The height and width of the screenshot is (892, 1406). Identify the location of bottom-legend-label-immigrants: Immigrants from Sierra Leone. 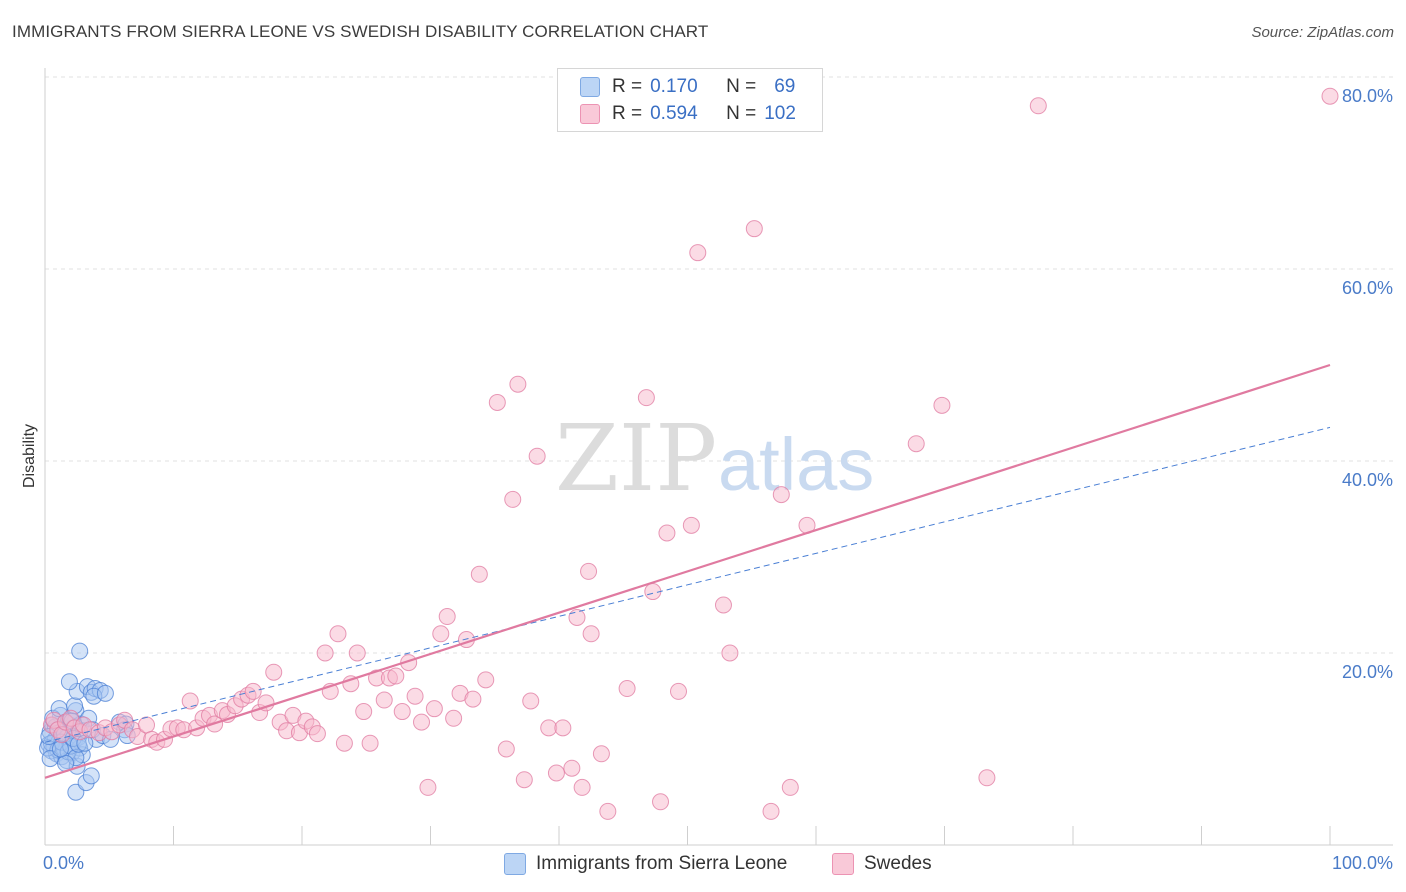
(662, 863).